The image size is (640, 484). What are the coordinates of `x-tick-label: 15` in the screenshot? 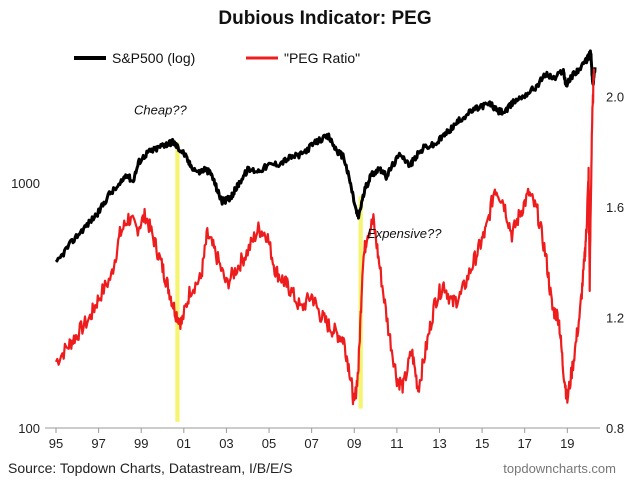 It's located at (482, 443).